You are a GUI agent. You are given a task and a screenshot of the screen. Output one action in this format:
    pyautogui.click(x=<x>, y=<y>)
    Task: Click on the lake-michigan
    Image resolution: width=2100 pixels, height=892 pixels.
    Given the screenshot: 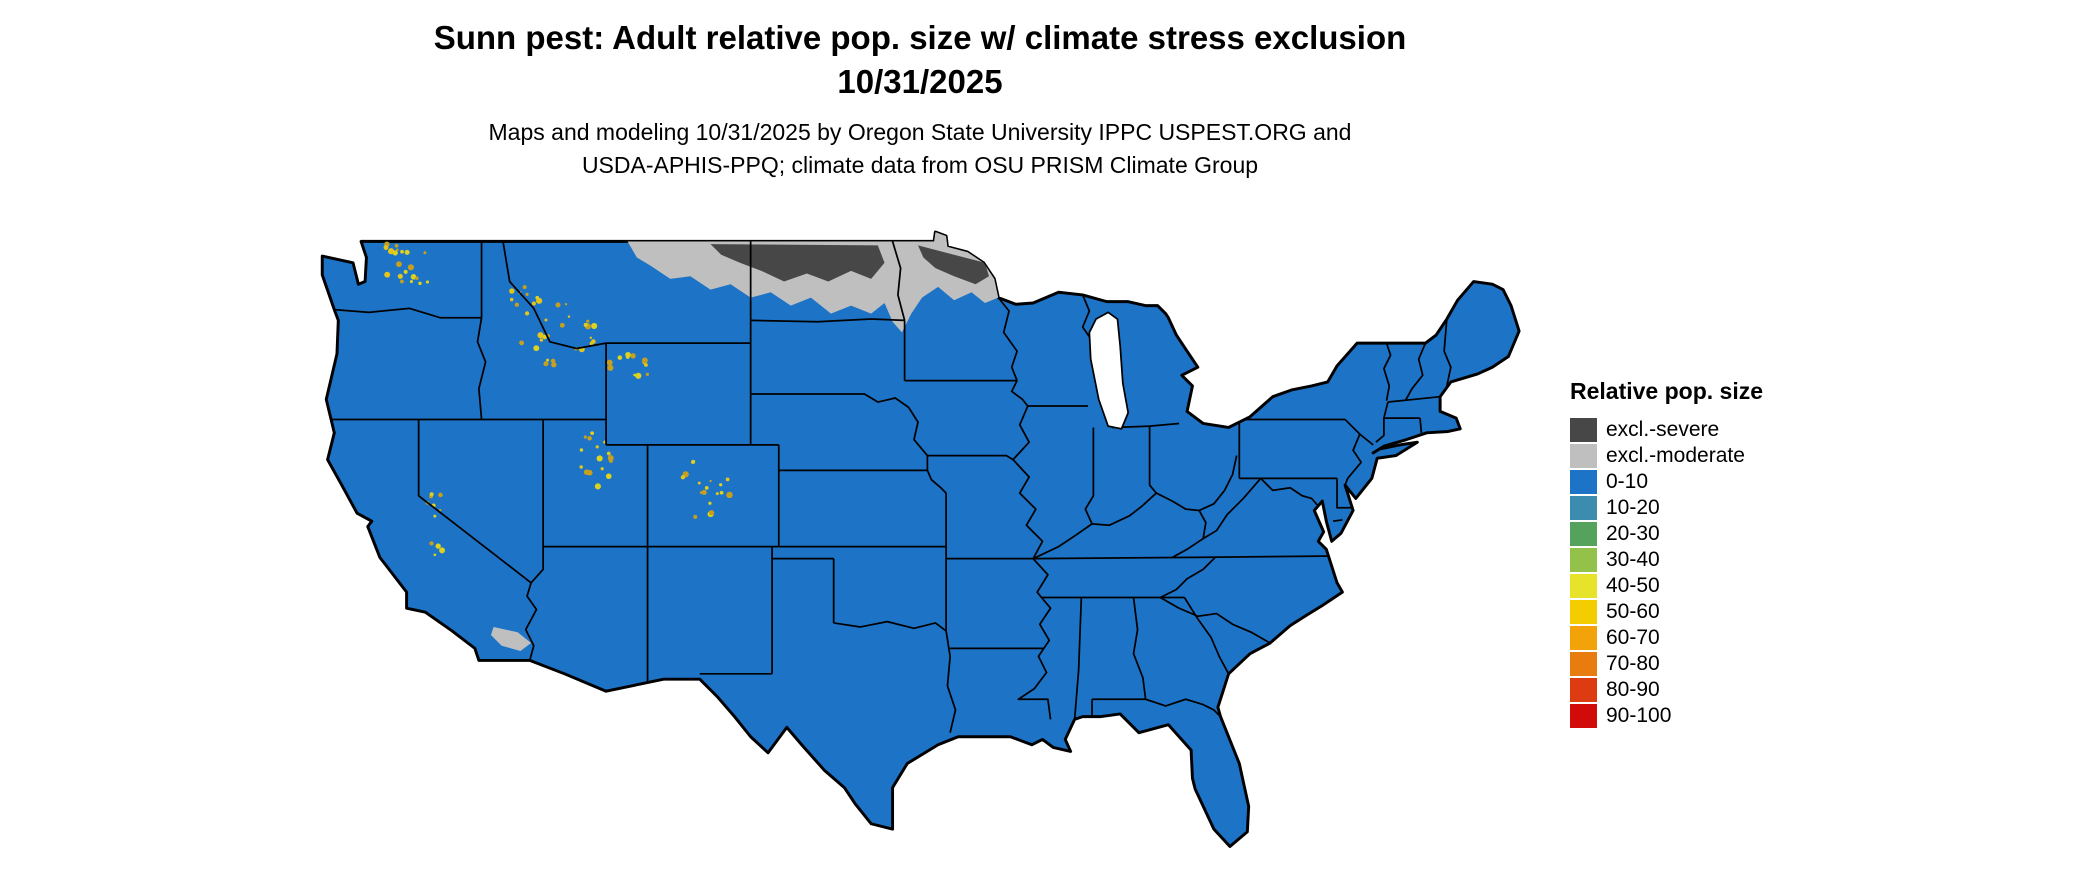 What is the action you would take?
    pyautogui.click(x=1109, y=370)
    